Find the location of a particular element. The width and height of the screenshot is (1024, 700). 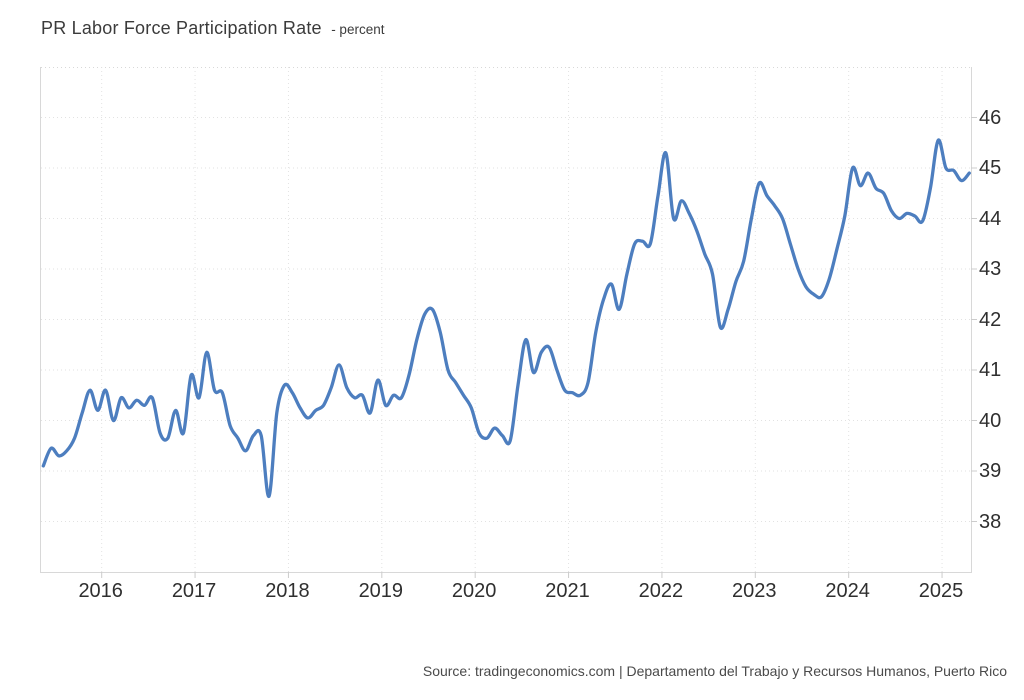

y-axis-tick-label: 39 is located at coordinates (990, 471).